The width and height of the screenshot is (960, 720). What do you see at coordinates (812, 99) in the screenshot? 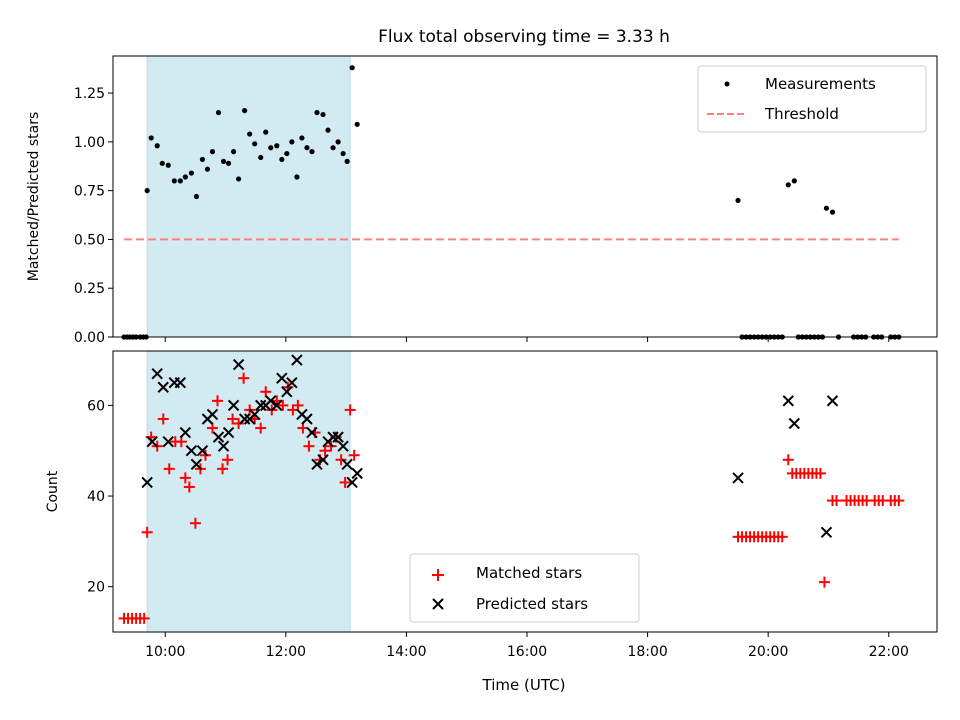
I see `top-legend: Measurements Threshold` at bounding box center [812, 99].